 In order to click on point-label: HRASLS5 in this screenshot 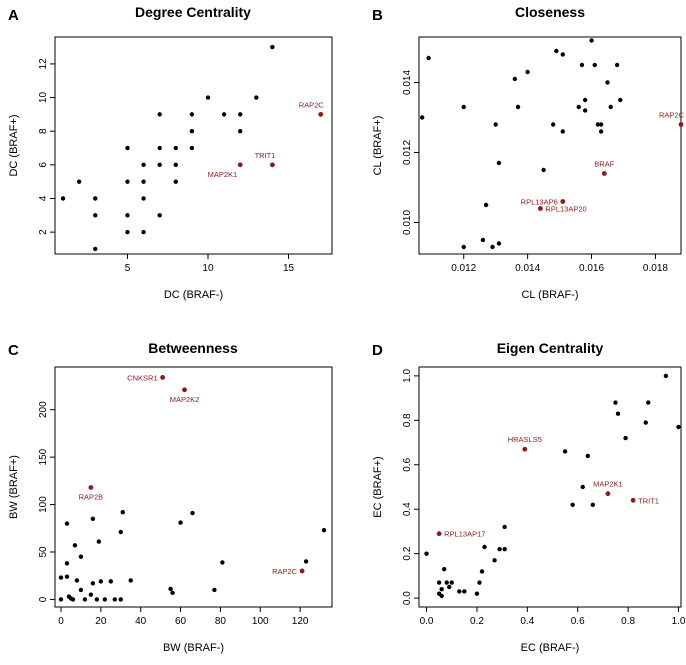, I will do `click(525, 439)`.